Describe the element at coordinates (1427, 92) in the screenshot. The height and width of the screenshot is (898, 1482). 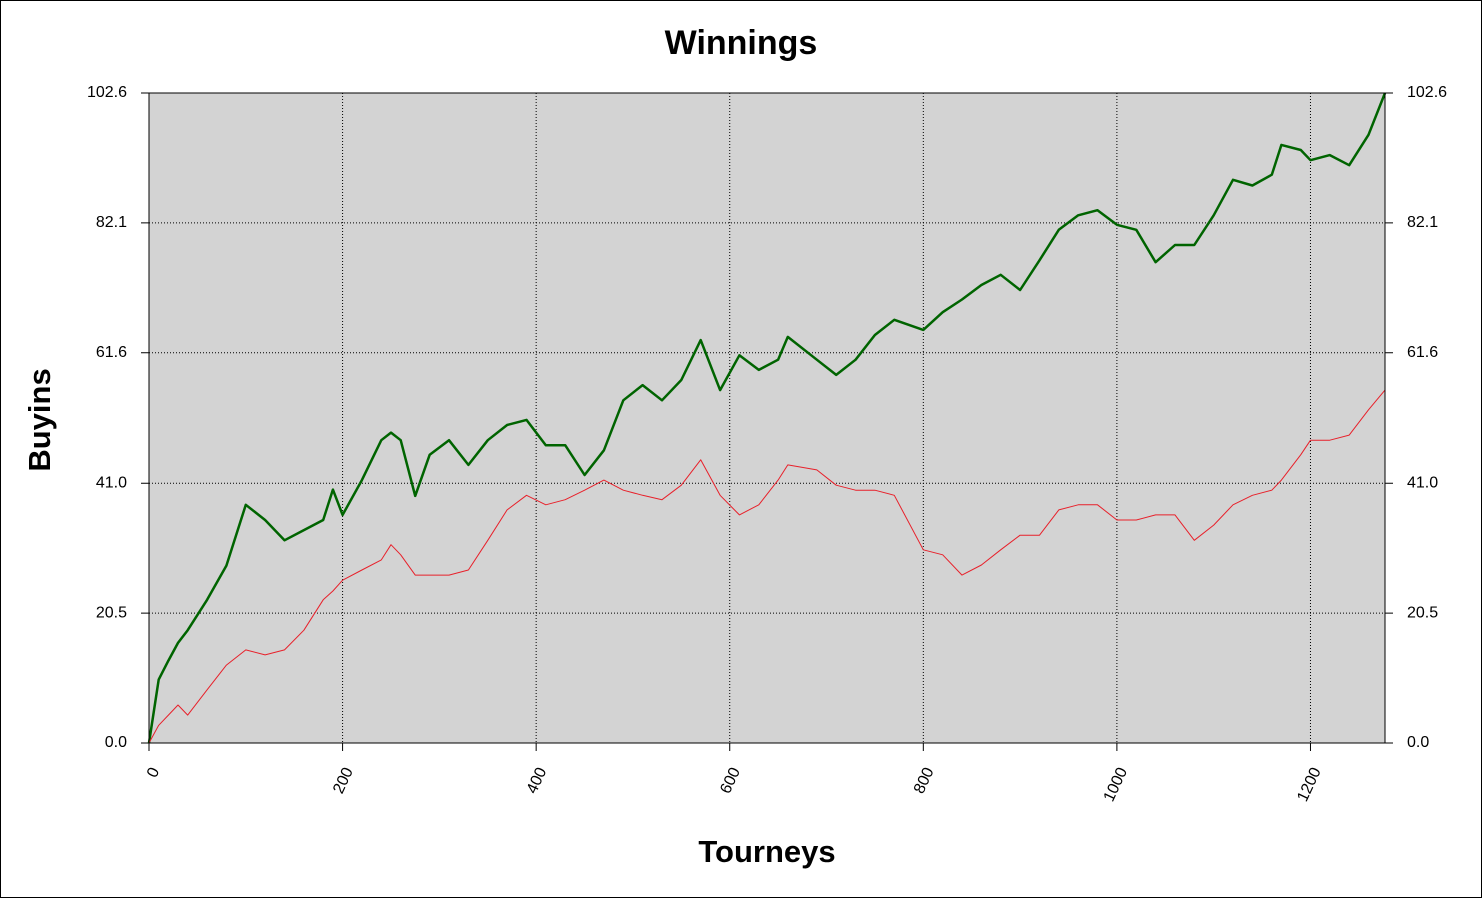
I see `y2-tick-label: 102.6` at that location.